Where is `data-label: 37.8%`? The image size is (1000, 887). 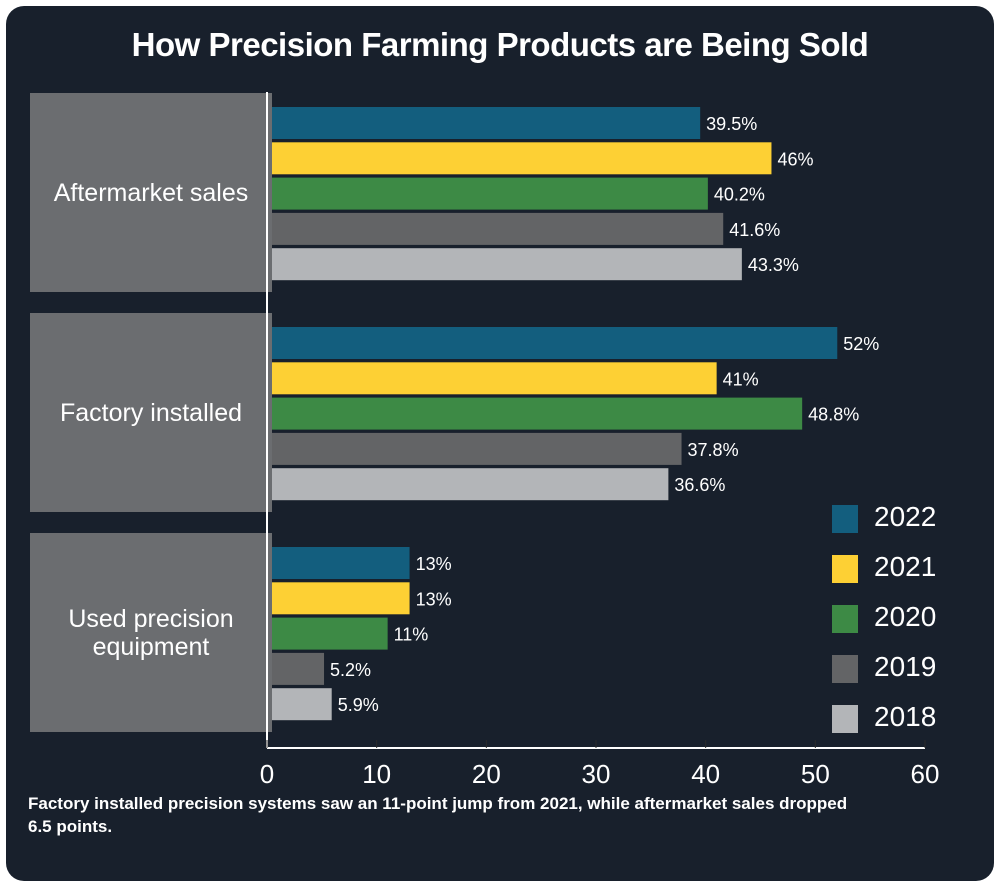
data-label: 37.8% is located at coordinates (713, 450).